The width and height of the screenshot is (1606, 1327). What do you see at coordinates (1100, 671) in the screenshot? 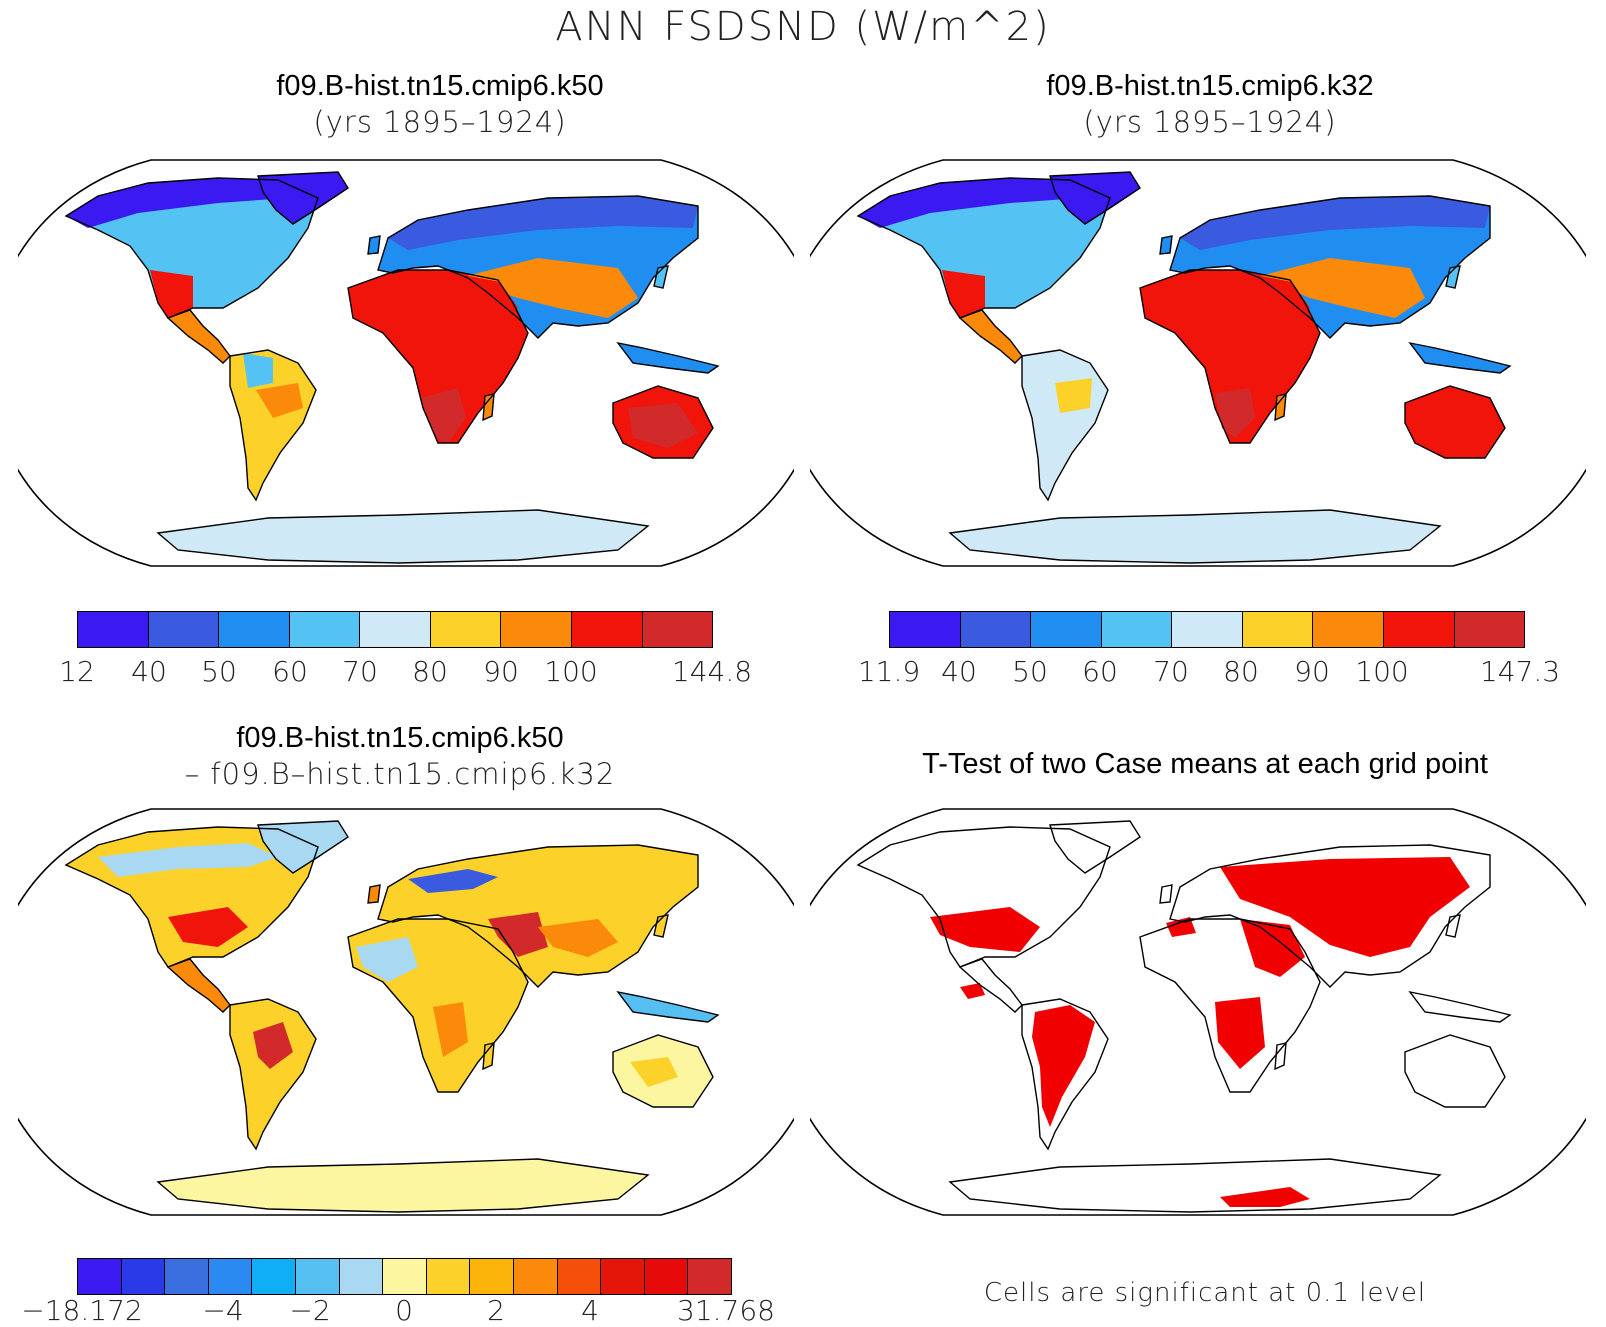
I see `cb2-label: 60` at bounding box center [1100, 671].